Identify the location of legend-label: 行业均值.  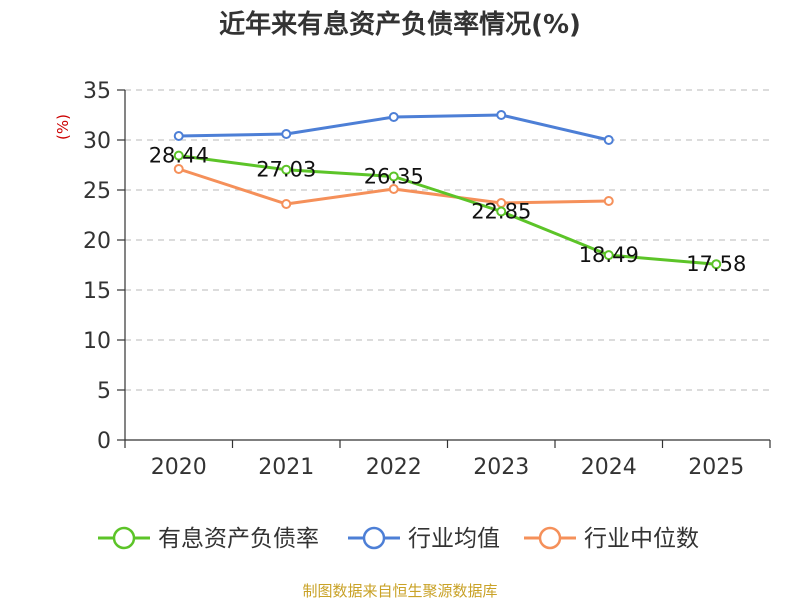
(454, 539).